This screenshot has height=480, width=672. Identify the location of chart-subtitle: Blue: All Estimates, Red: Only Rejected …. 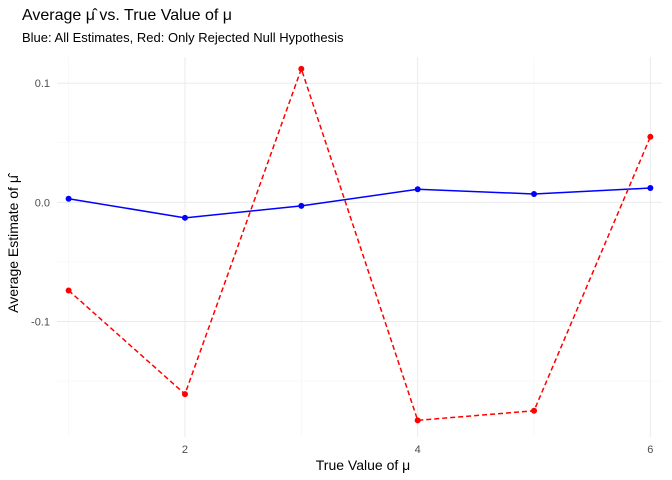
(183, 37).